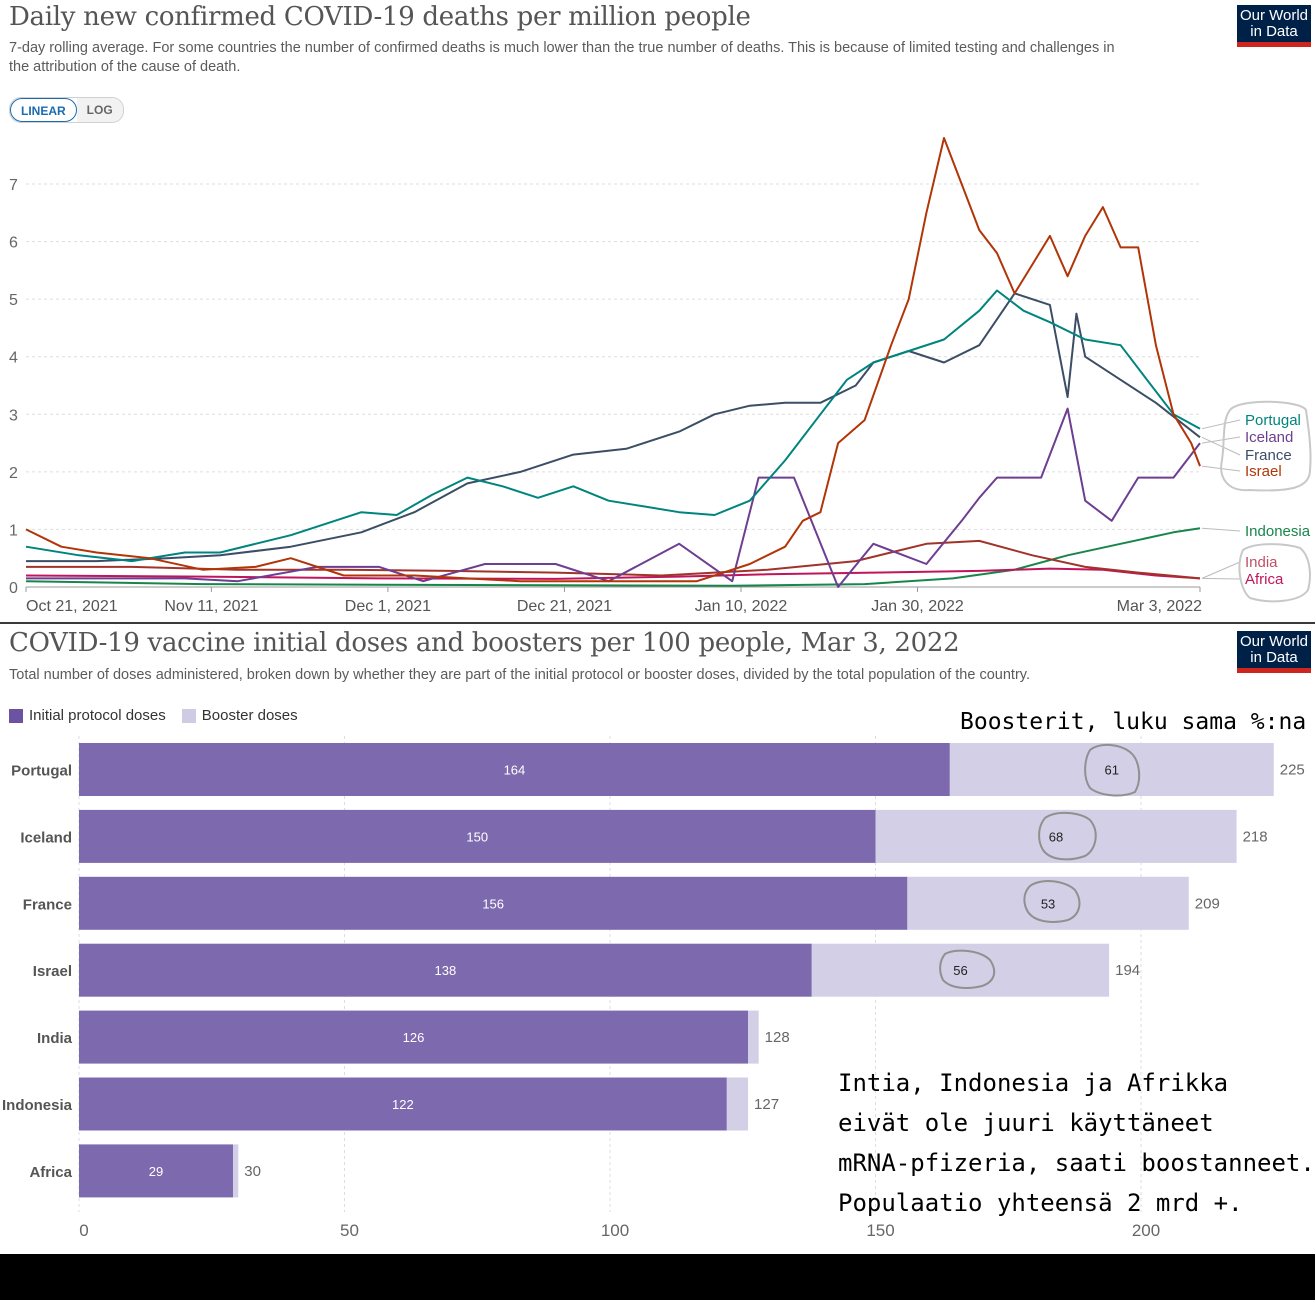 The height and width of the screenshot is (1300, 1315). I want to click on x-tick-label: Jan 10, 2022, so click(741, 606).